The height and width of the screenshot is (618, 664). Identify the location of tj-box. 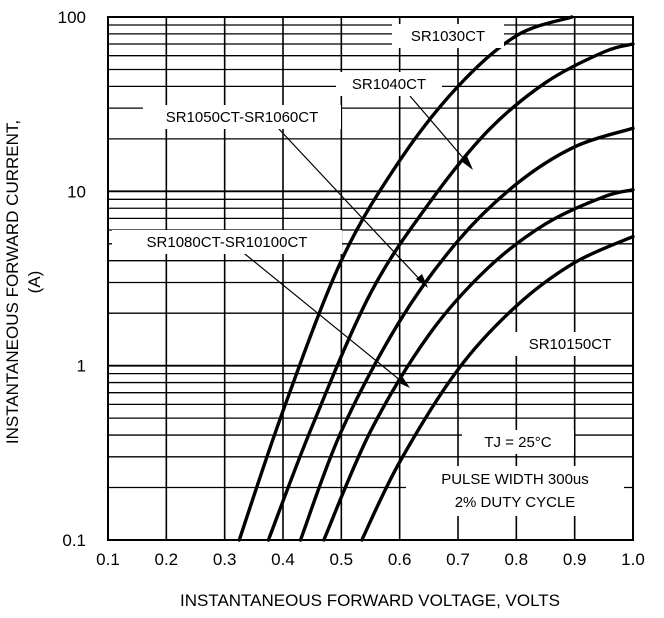
(518, 442).